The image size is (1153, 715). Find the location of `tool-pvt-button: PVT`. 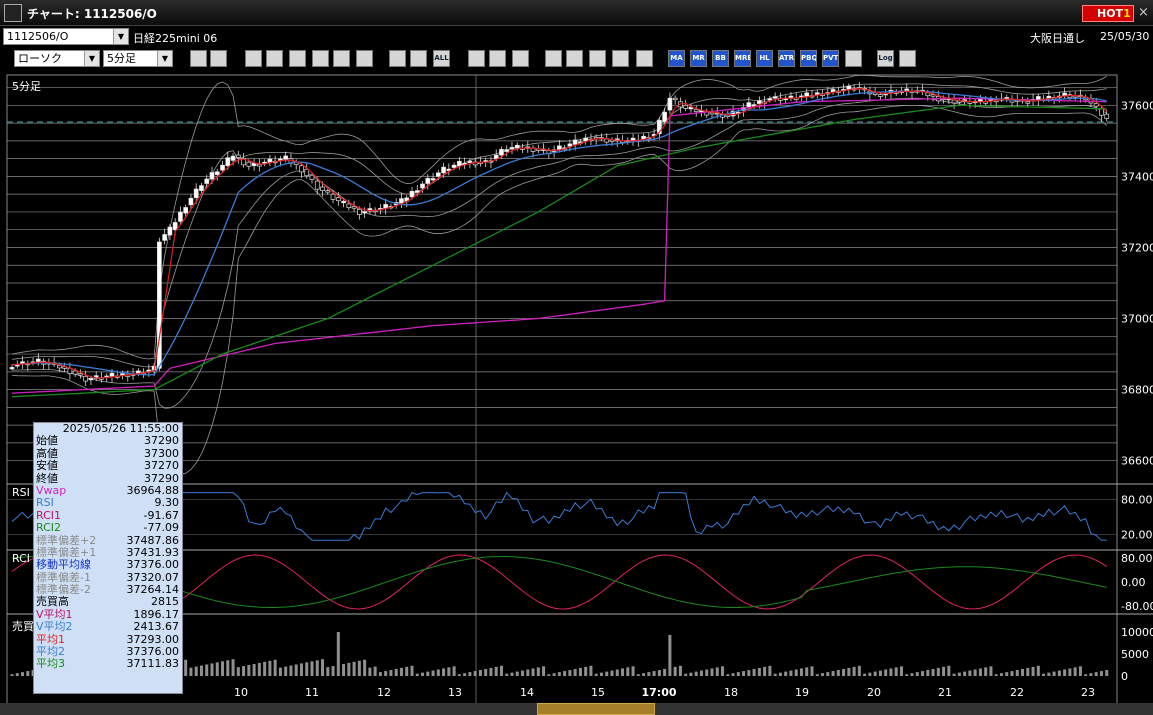

tool-pvt-button: PVT is located at coordinates (830, 58).